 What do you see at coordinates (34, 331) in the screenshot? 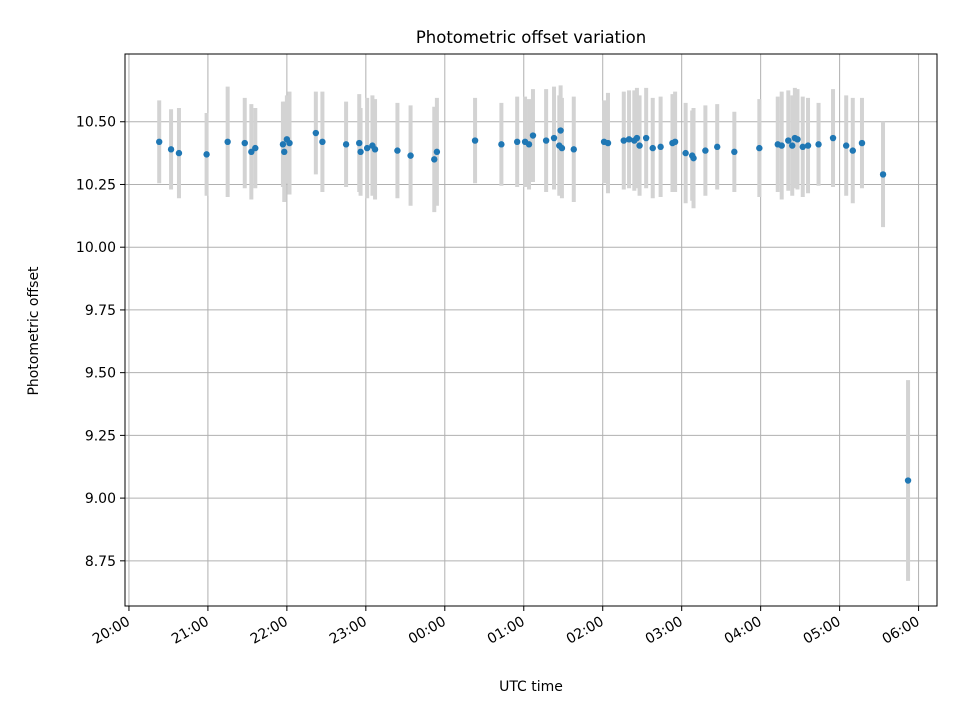
I see `y-axis-label: Photometric offset` at bounding box center [34, 331].